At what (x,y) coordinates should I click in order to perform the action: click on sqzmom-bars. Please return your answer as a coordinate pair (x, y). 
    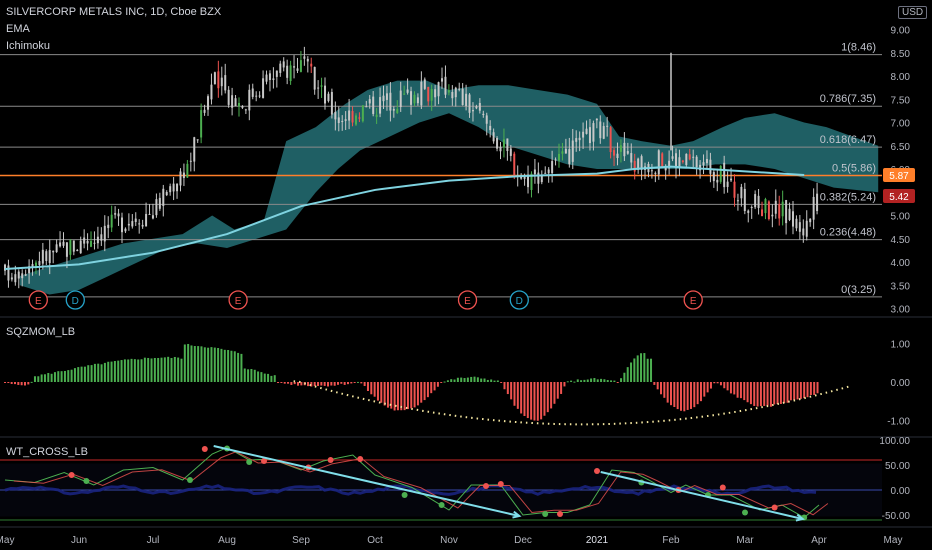
    Looking at the image, I should click on (411, 382).